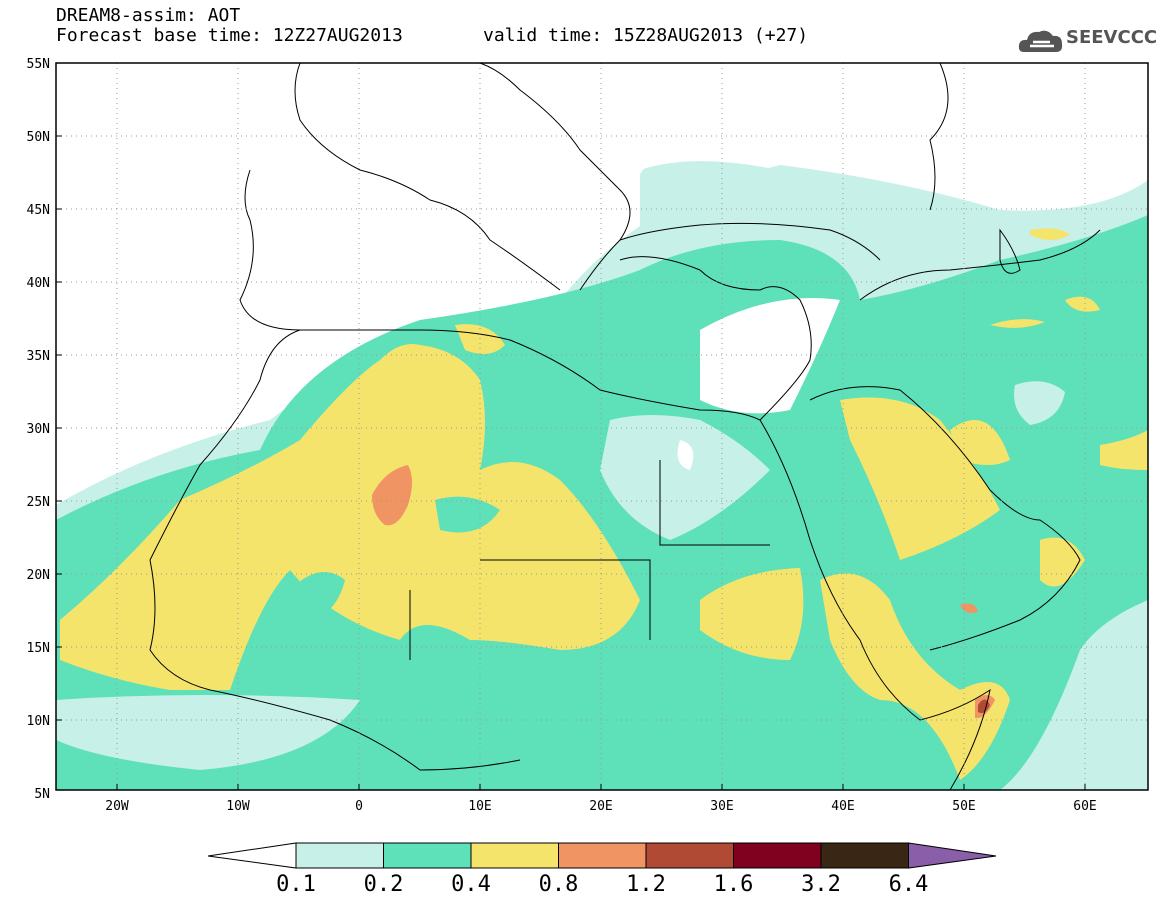  I want to click on colorbar-label: 0.2, so click(383, 884).